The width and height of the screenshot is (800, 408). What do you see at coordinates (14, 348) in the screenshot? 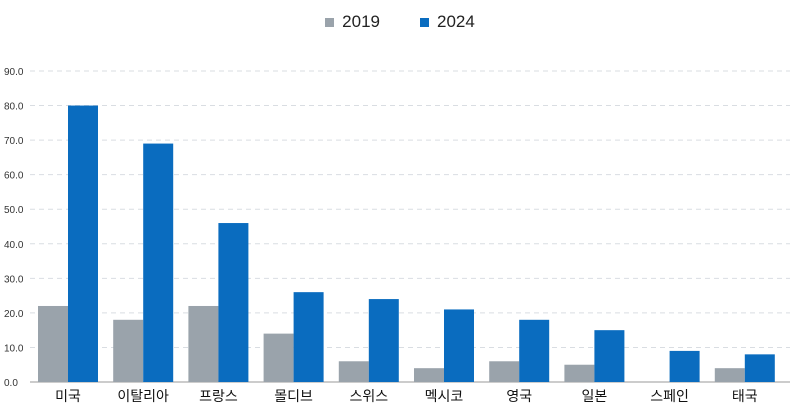
I see `y-tick-label: 10.0` at bounding box center [14, 348].